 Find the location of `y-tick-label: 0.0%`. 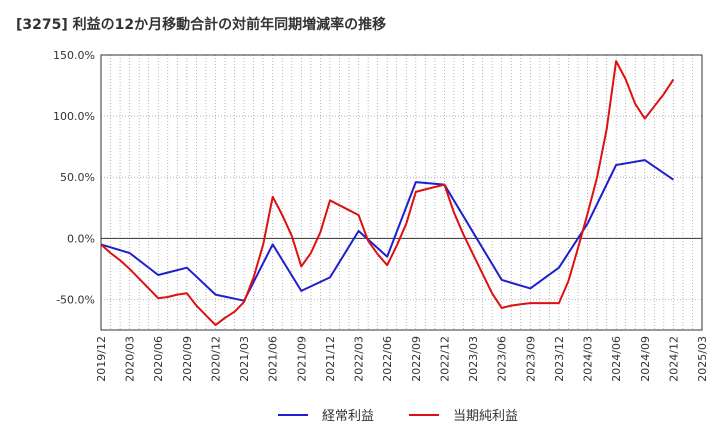

y-tick-label: 0.0% is located at coordinates (81, 238).